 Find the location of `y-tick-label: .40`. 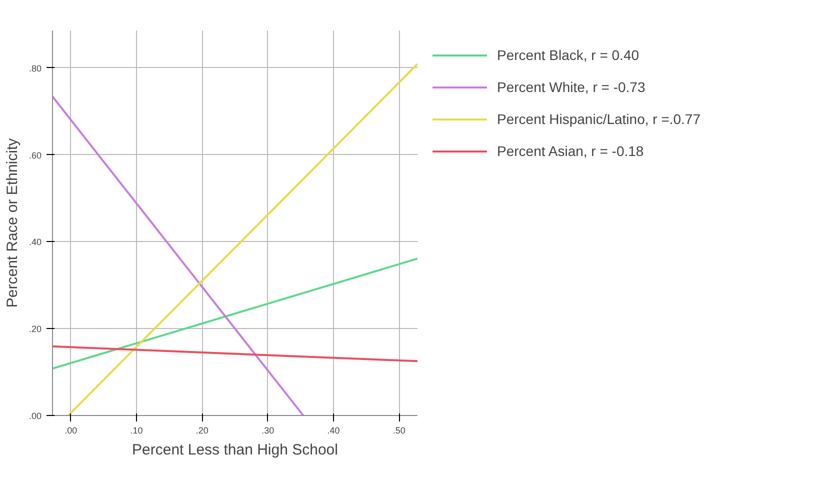

y-tick-label: .40 is located at coordinates (35, 242).